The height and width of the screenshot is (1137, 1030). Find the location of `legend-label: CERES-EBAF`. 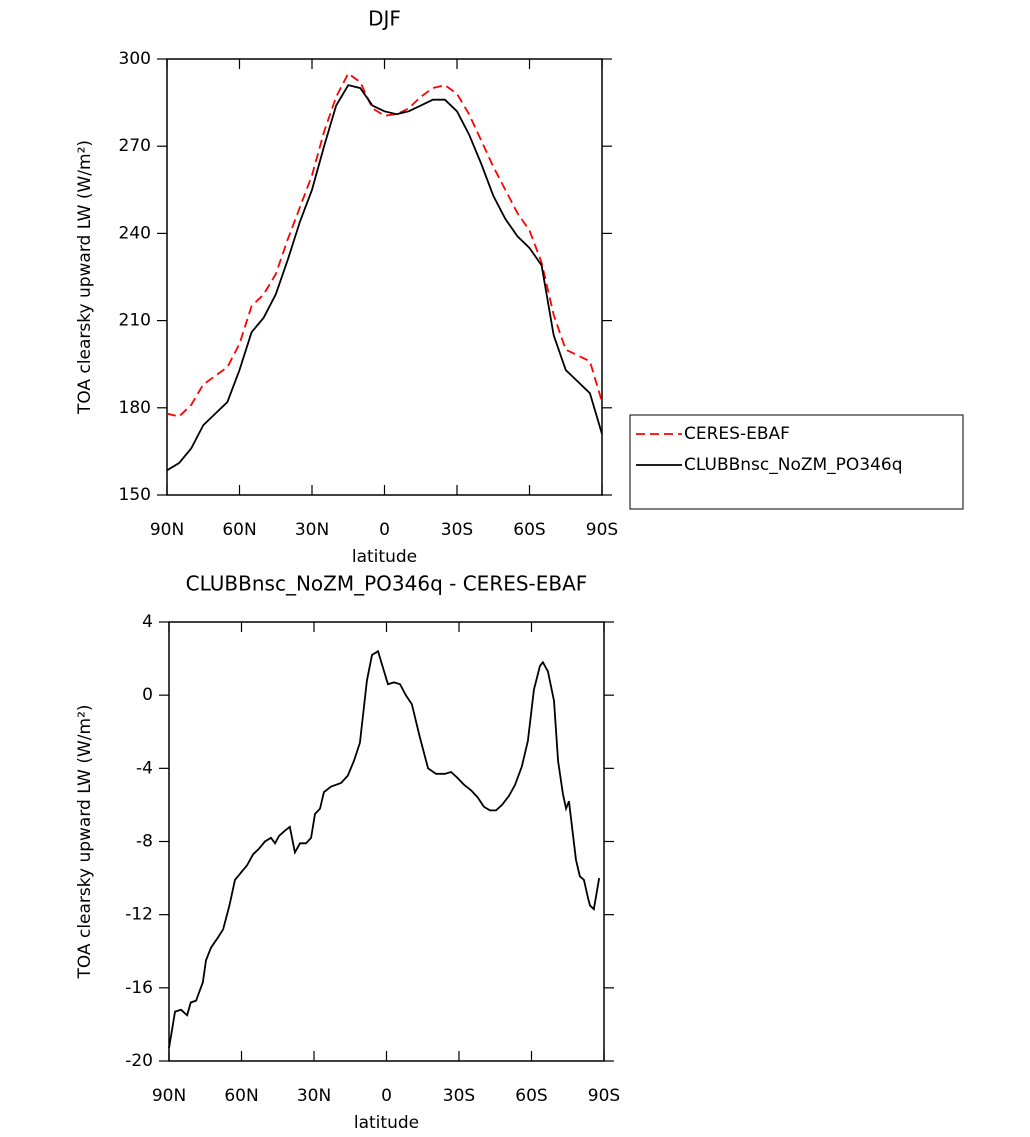

legend-label: CERES-EBAF is located at coordinates (737, 434).